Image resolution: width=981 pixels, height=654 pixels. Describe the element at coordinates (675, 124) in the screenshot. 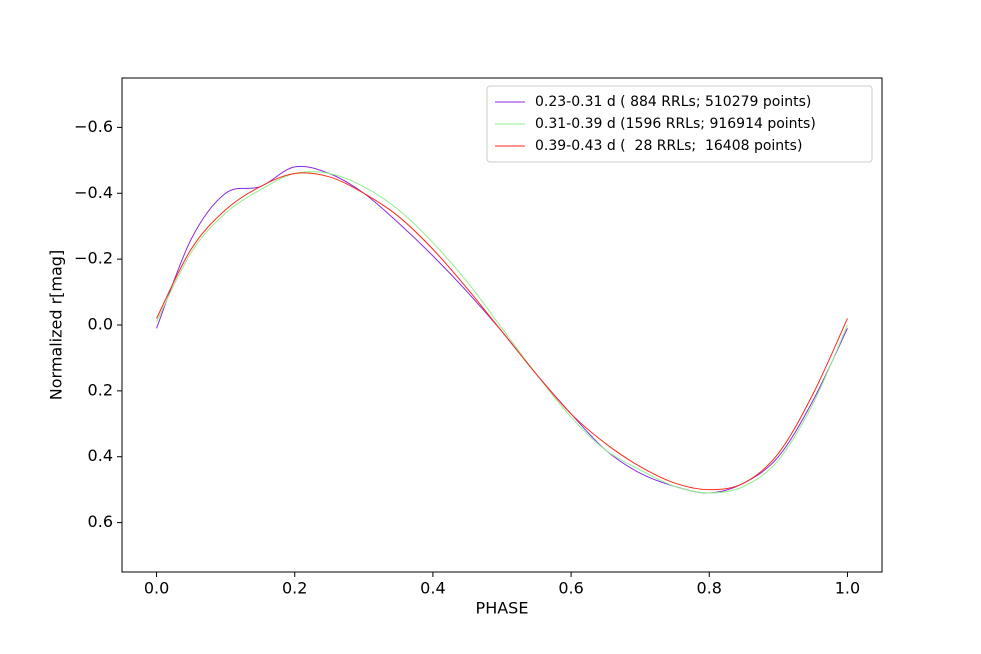

I see `legend-label: 0.31-0.39 d (1596 RRLs; 916914 points)` at that location.